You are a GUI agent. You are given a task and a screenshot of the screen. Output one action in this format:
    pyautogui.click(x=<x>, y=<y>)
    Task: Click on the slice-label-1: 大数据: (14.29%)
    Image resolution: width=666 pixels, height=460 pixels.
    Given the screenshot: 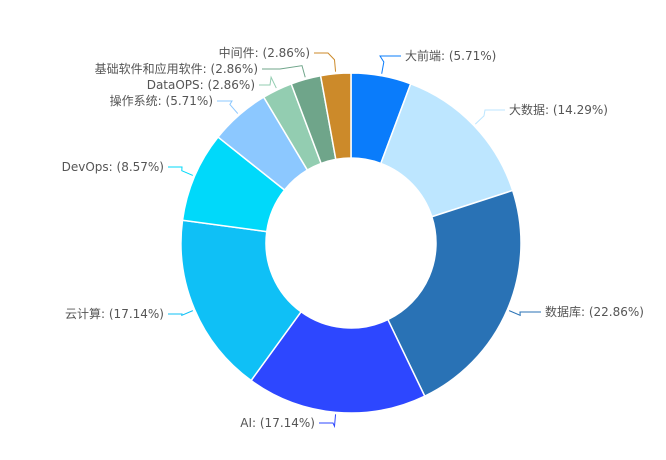 What is the action you would take?
    pyautogui.click(x=558, y=109)
    